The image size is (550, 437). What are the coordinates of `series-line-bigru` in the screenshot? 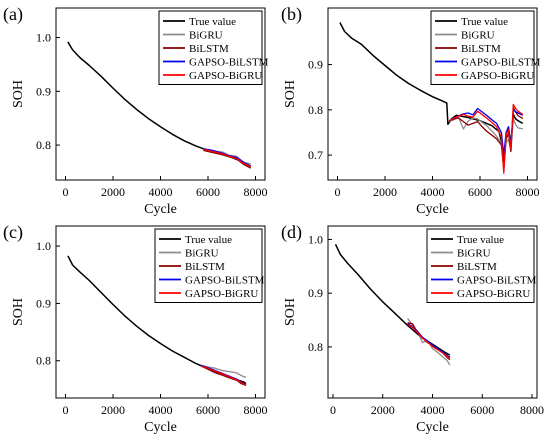 It's located at (223, 371).